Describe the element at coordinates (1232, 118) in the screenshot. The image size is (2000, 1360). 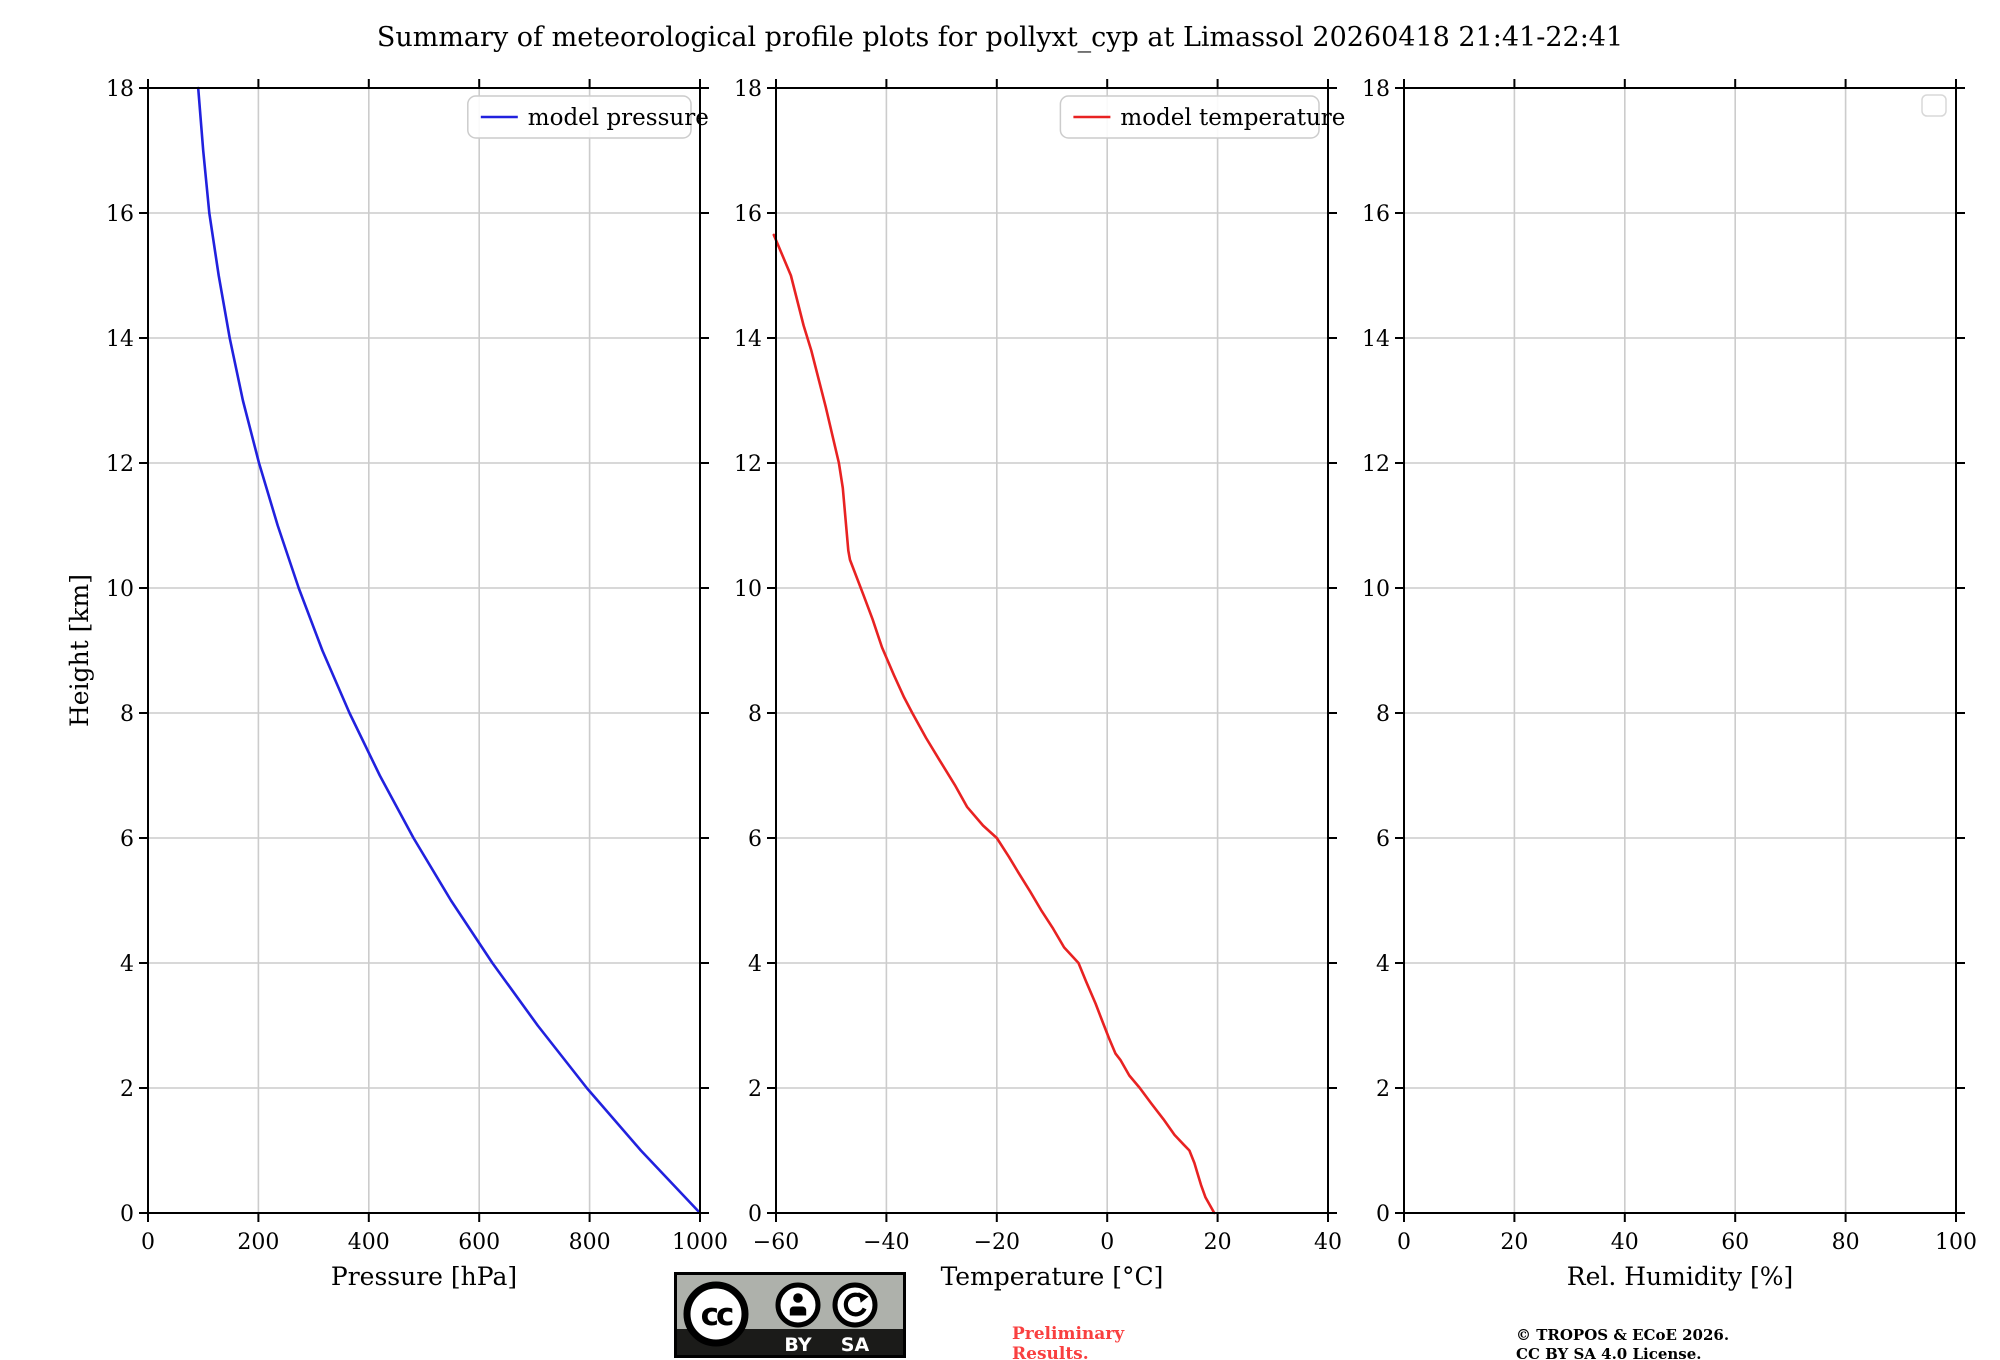
I see `legend-label: model temperature` at that location.